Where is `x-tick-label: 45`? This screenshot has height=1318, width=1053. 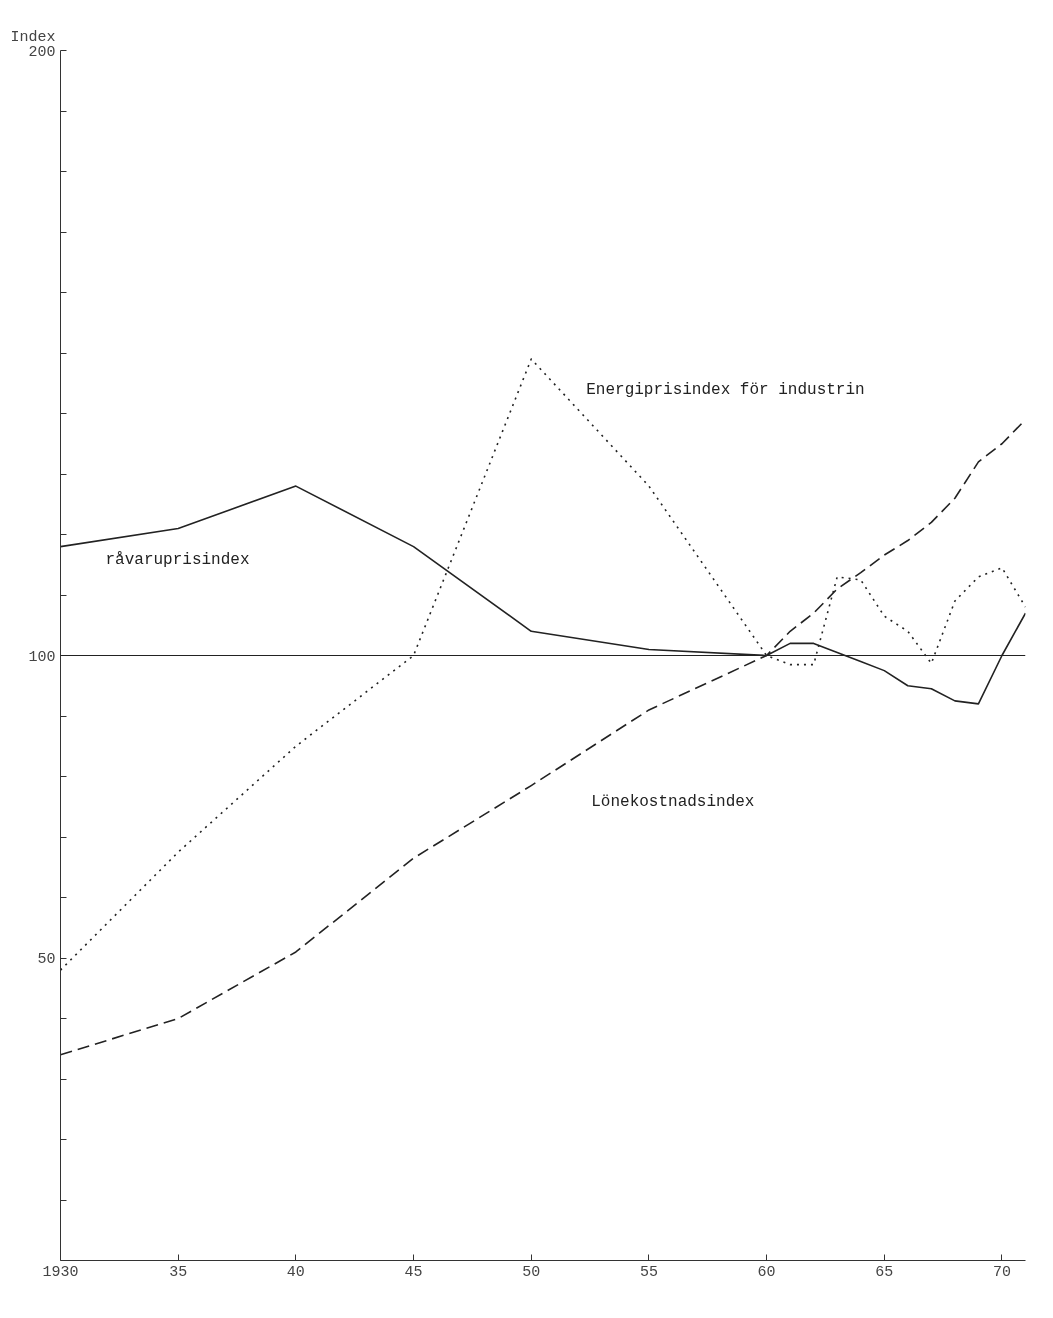 x-tick-label: 45 is located at coordinates (413, 1272).